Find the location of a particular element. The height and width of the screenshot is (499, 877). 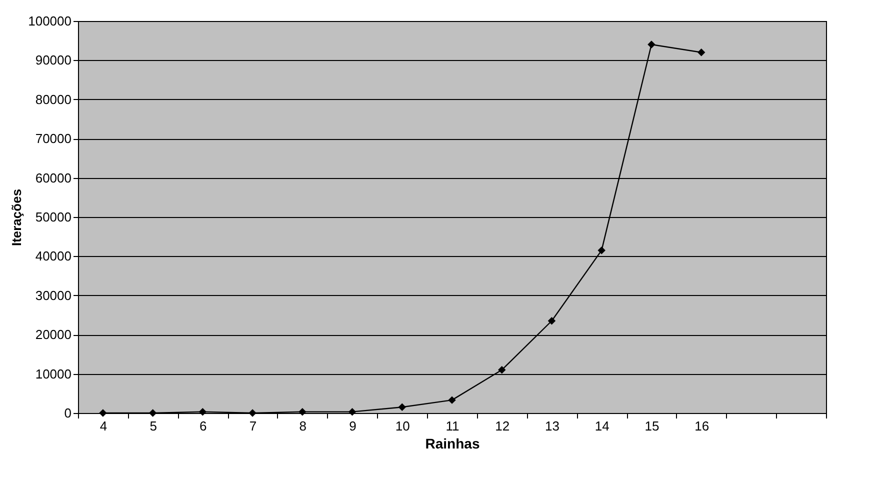

x-tick-label: 15 is located at coordinates (652, 426).